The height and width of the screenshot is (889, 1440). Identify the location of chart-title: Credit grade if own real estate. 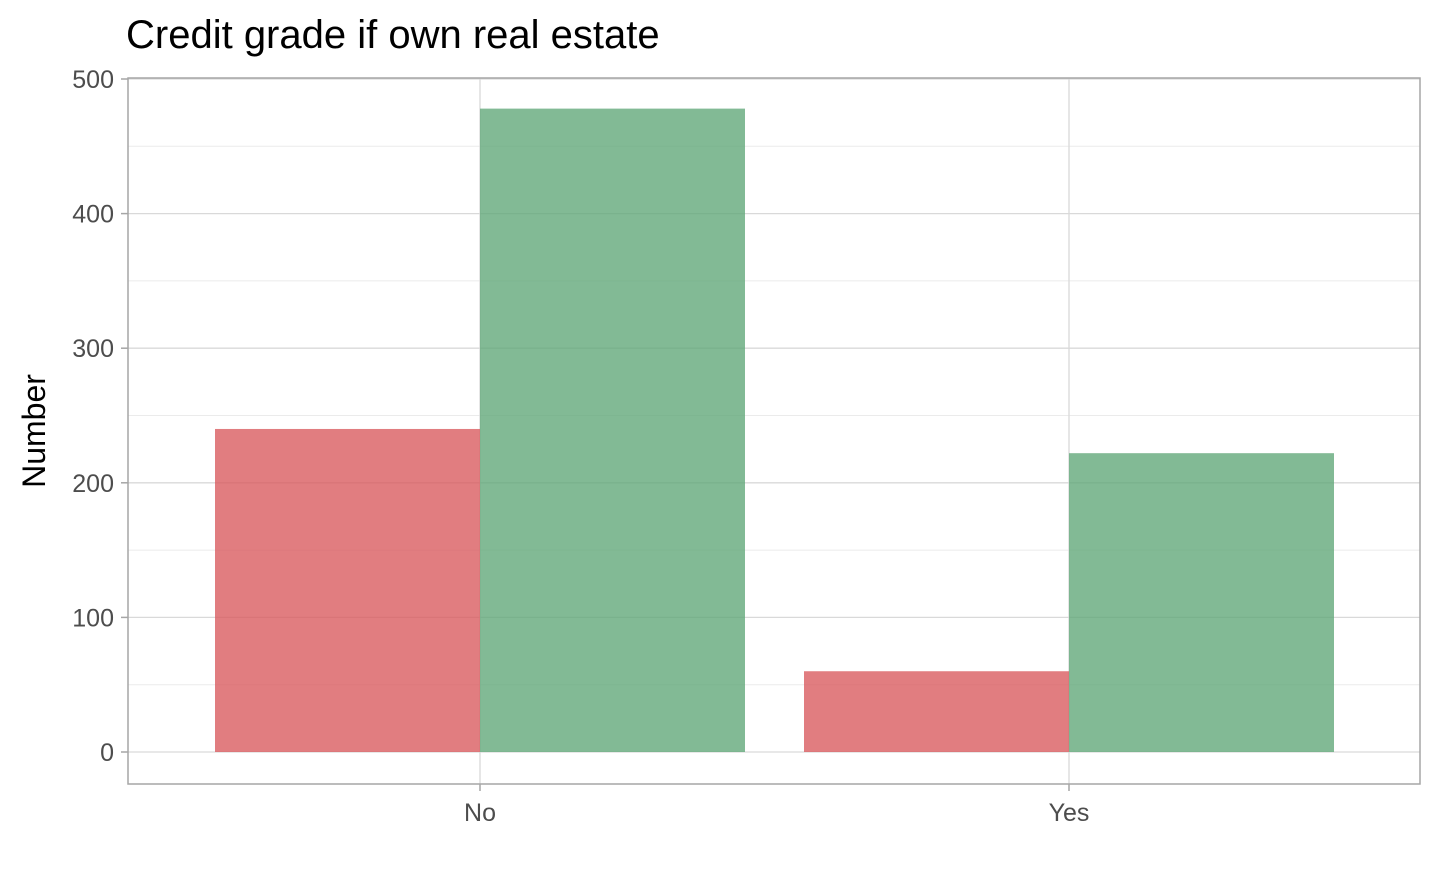
(393, 35).